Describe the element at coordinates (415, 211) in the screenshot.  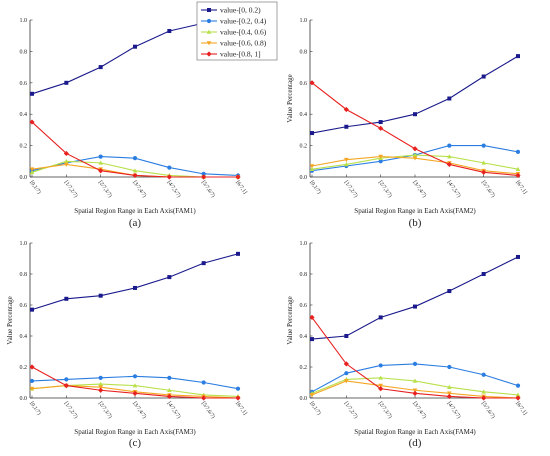
I see `x-axis-label: Spatial Region Range in Each Axis(FAM2)` at that location.